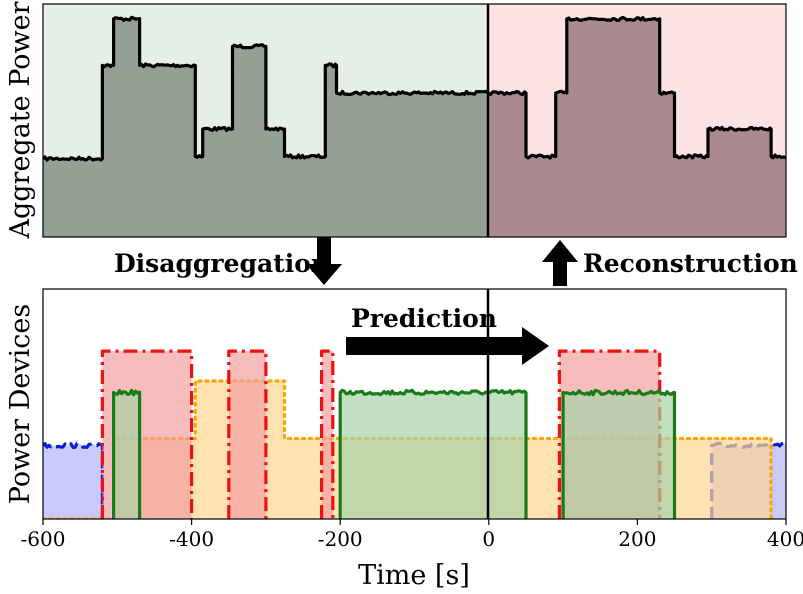  Describe the element at coordinates (412, 535) in the screenshot. I see `x-axis: -600 -400 -200 0 200 400` at that location.